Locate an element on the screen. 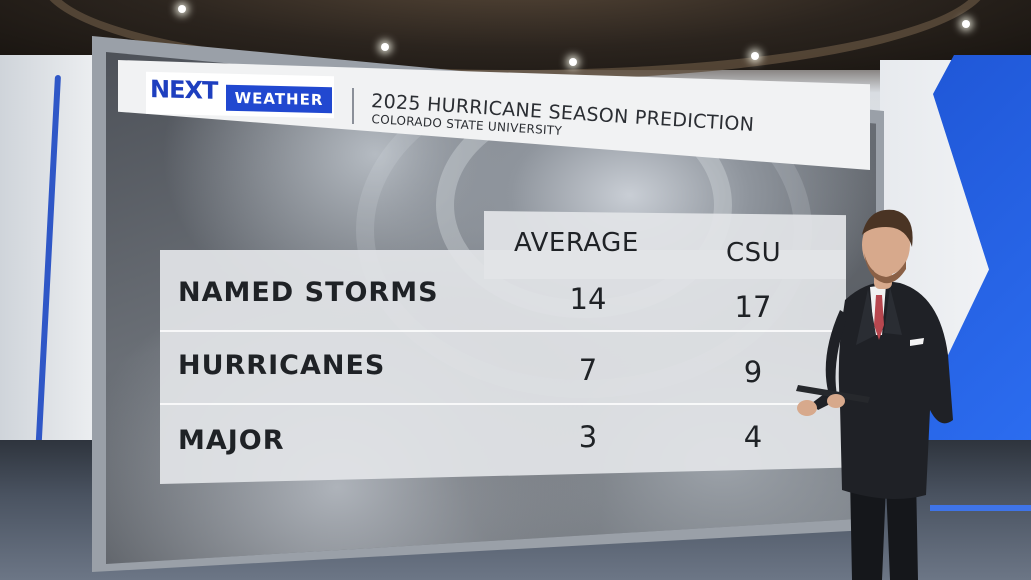  presenter is located at coordinates (874, 394).